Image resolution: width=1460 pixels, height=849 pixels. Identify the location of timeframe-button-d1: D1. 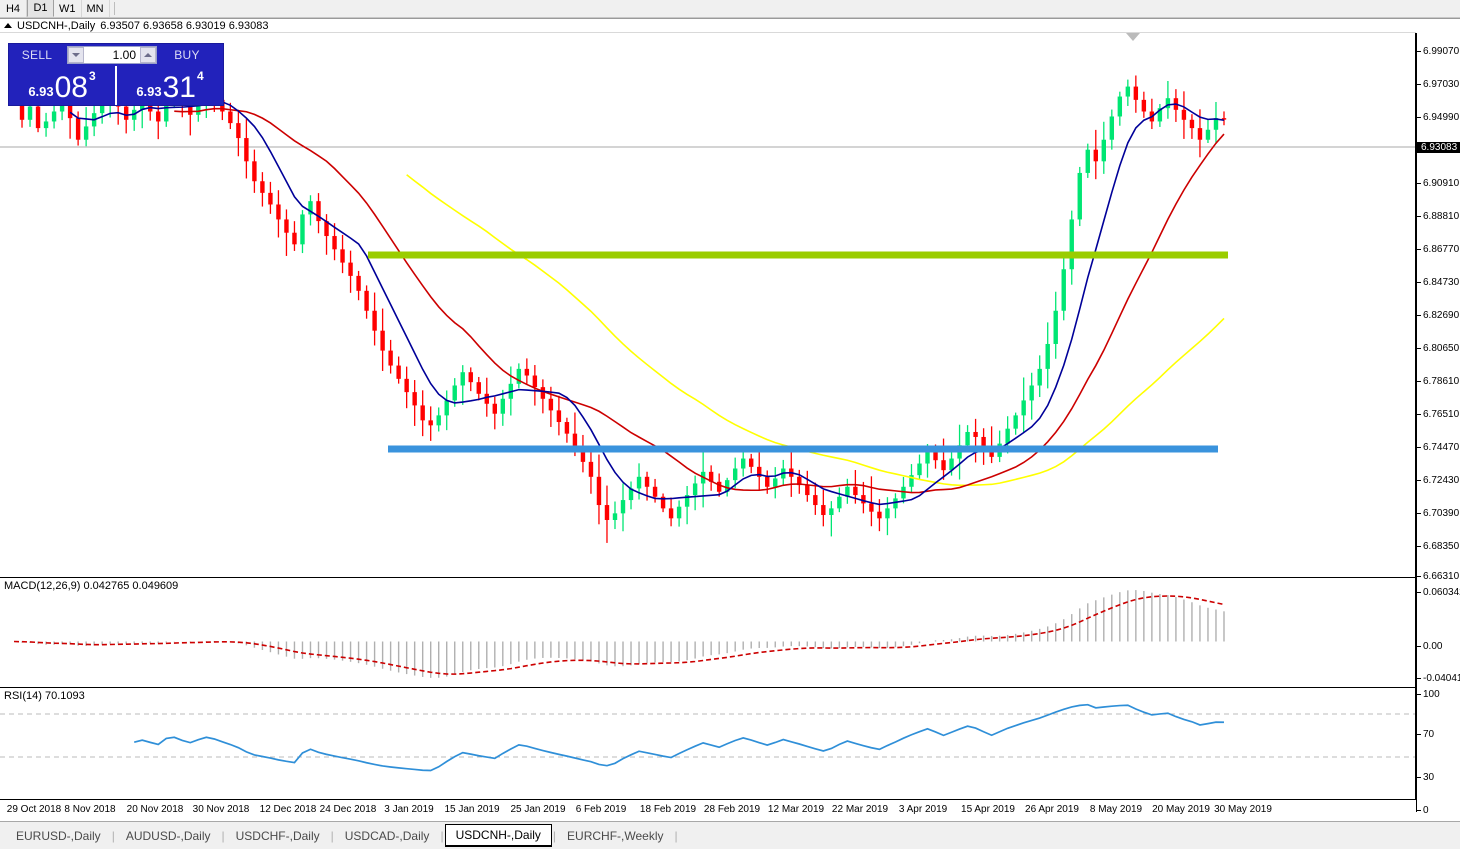
(40, 8).